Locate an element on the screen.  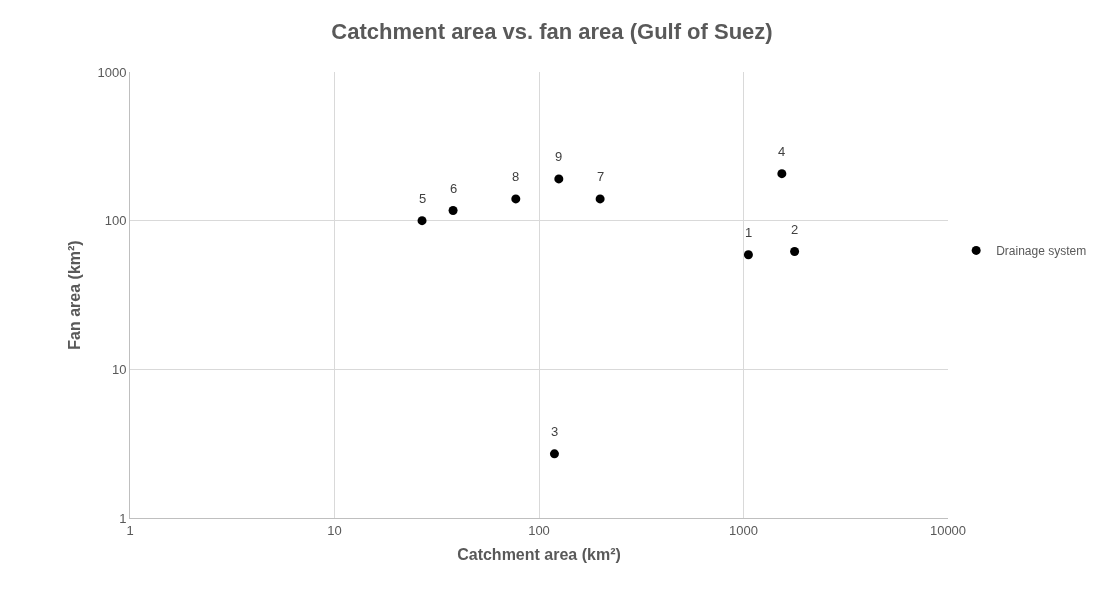
annotation: 3 is located at coordinates (555, 431).